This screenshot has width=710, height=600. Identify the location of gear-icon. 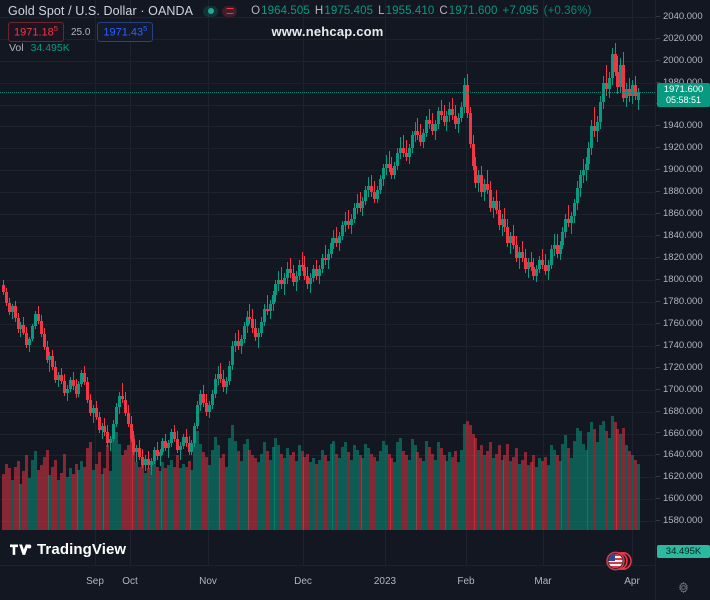
(683, 587).